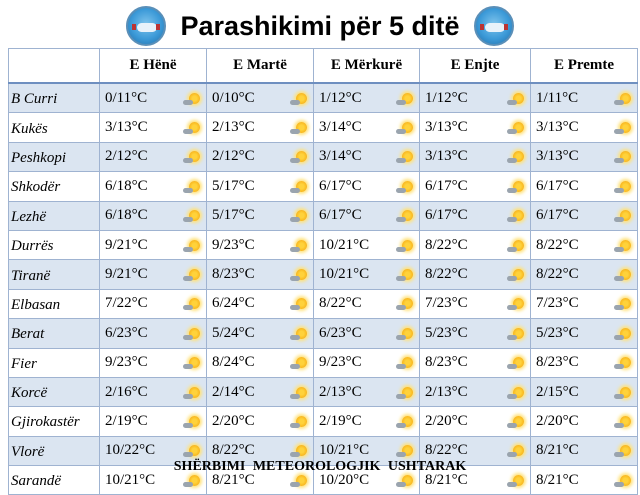 The image size is (640, 495). Describe the element at coordinates (584, 98) in the screenshot. I see `forecast-cell: 1/11°C` at that location.